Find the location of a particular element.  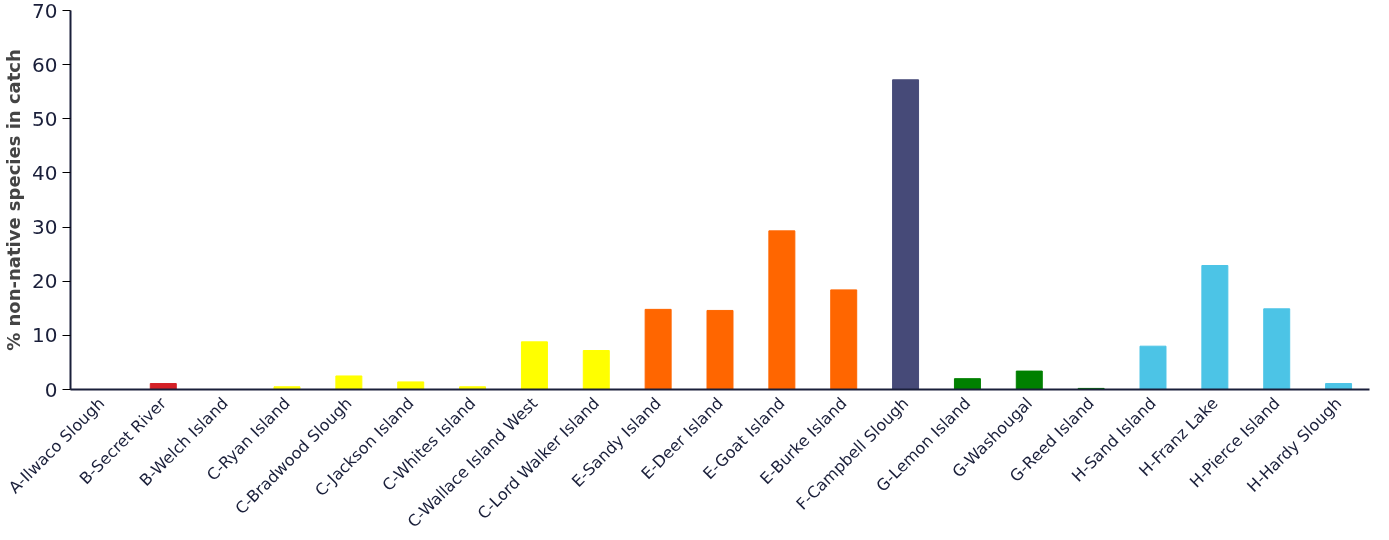

y-tick-label: 10 is located at coordinates (45, 335).